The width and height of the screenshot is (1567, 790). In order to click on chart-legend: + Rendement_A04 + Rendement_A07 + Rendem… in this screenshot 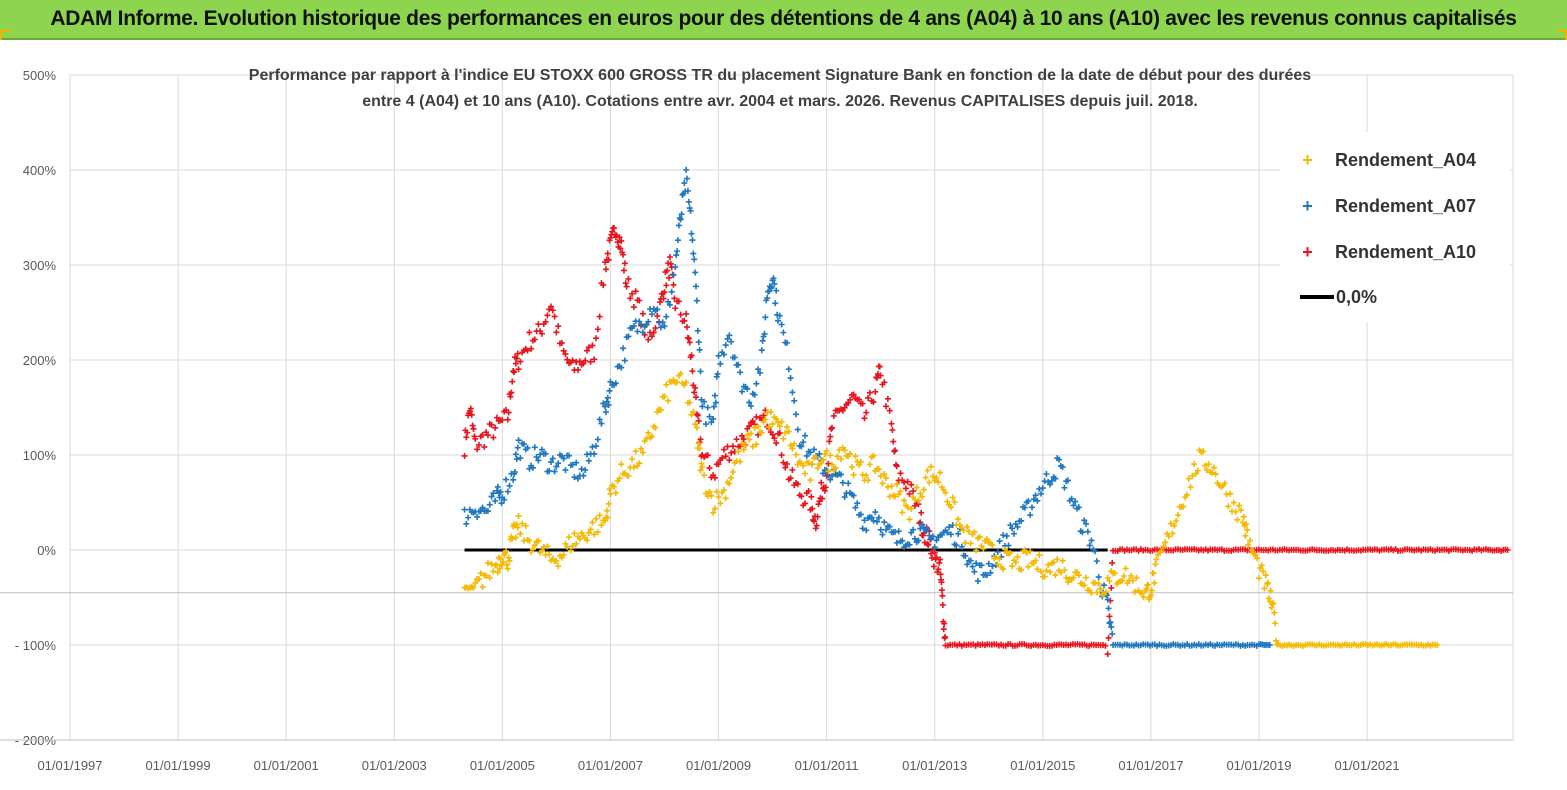, I will do `click(1395, 227)`.